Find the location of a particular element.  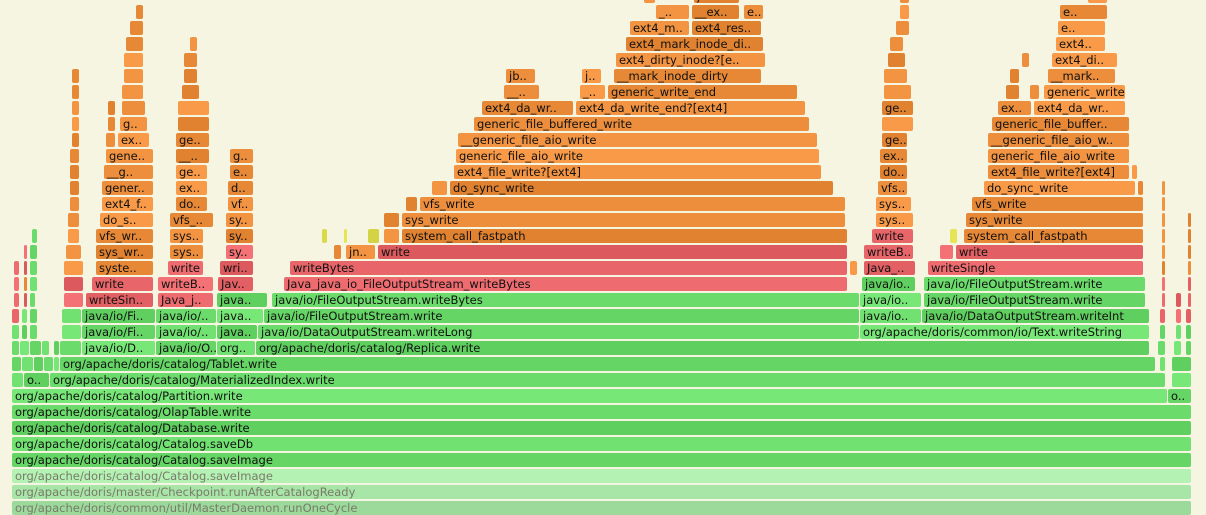

flame-frame: syste.. is located at coordinates (124, 268).